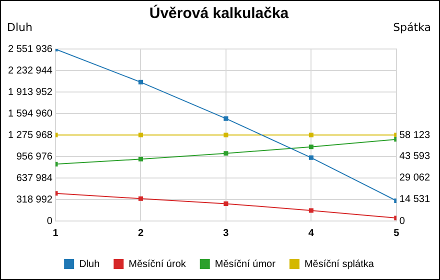 This screenshot has width=440, height=280. Describe the element at coordinates (414, 156) in the screenshot. I see `y2-tick-label: 43 593` at that location.